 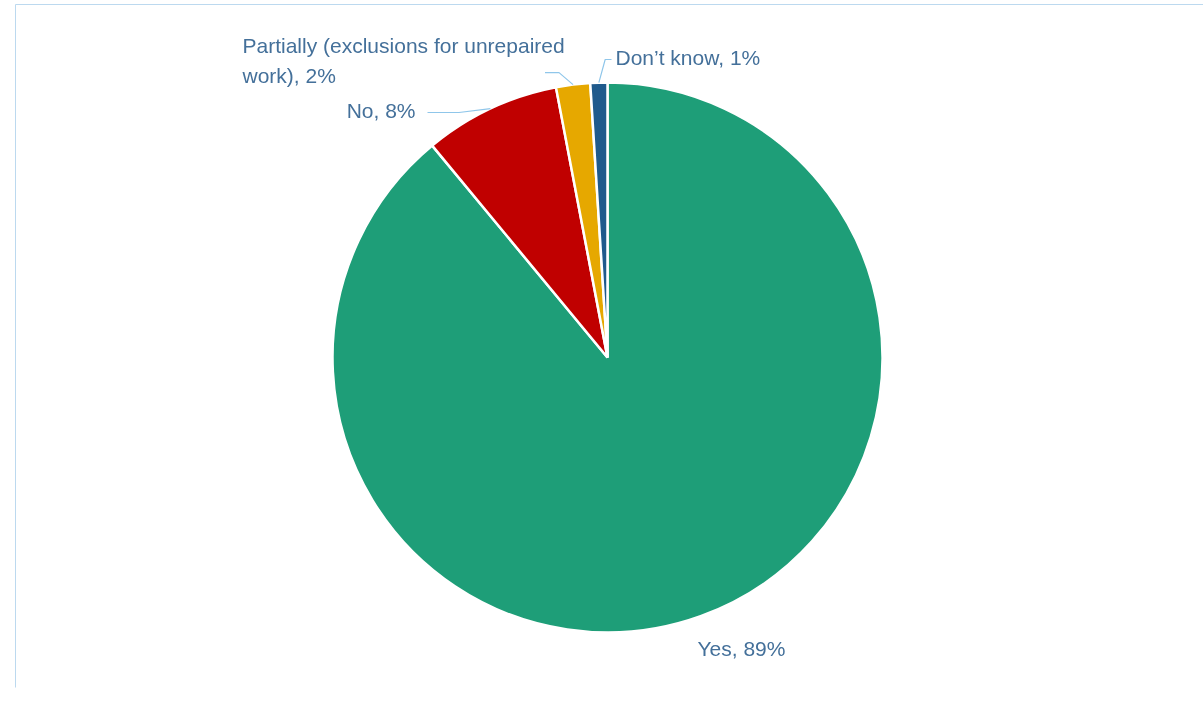 What do you see at coordinates (403, 60) in the screenshot?
I see `slice-label: Partially (exclusions for unrepaired work), 2%` at bounding box center [403, 60].